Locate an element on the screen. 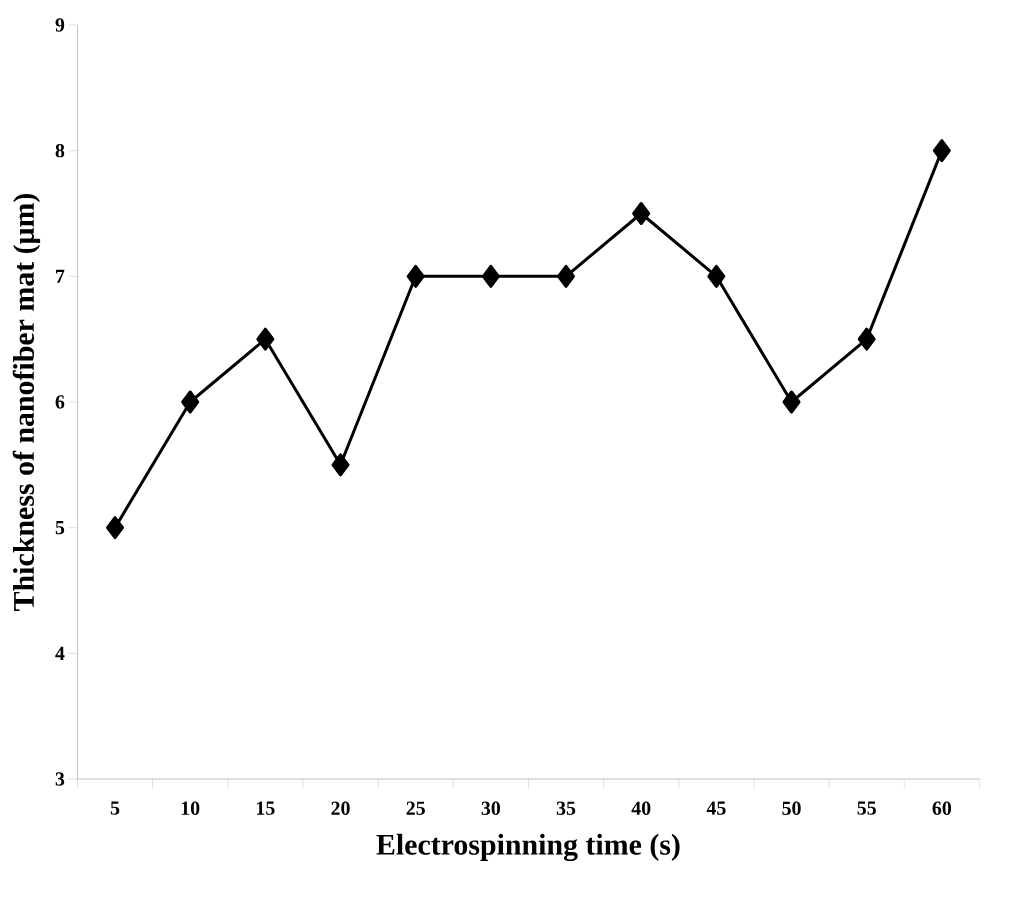  y-tick-label: 5 is located at coordinates (60, 528).